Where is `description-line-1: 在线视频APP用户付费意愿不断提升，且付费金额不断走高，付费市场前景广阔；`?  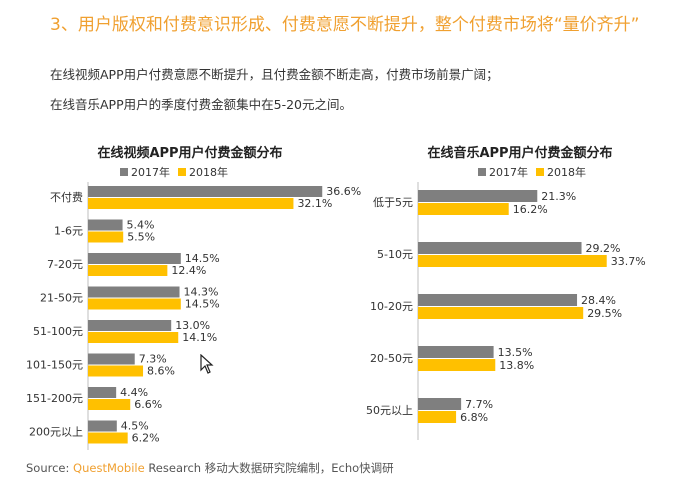 description-line-1: 在线视频APP用户付费意愿不断提升，且付费金额不断走高，付费市场前景广阔； is located at coordinates (274, 74).